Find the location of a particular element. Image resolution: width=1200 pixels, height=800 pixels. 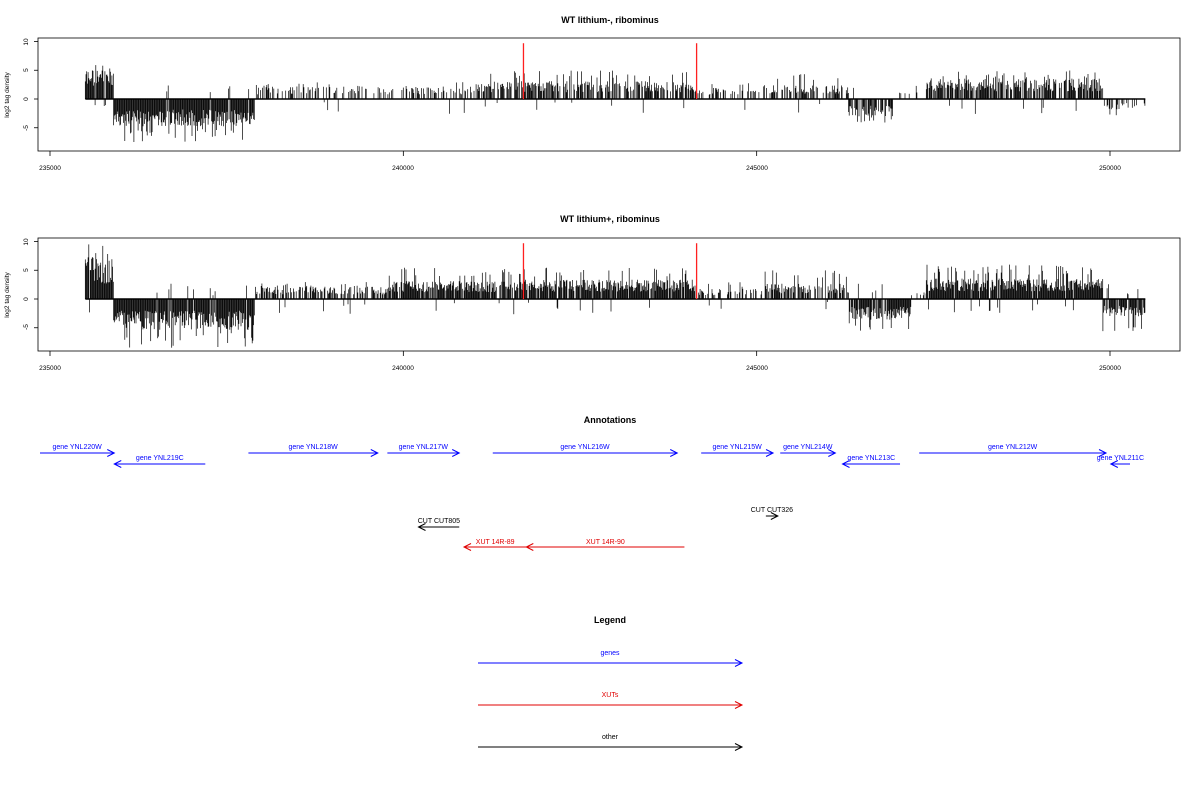

other-label: CUT CUT326 is located at coordinates (772, 510).